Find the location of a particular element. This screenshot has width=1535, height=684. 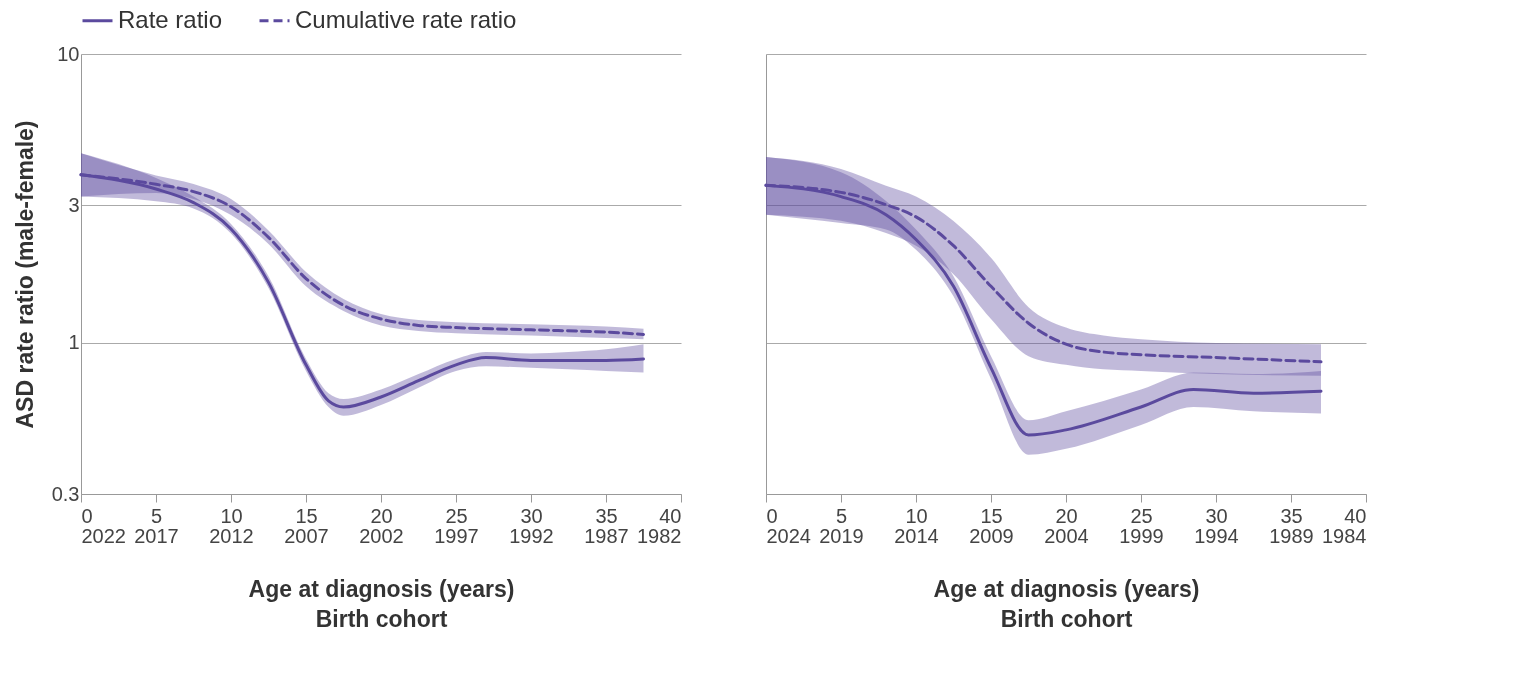

legend-label: Cumulative rate ratio is located at coordinates (406, 19).